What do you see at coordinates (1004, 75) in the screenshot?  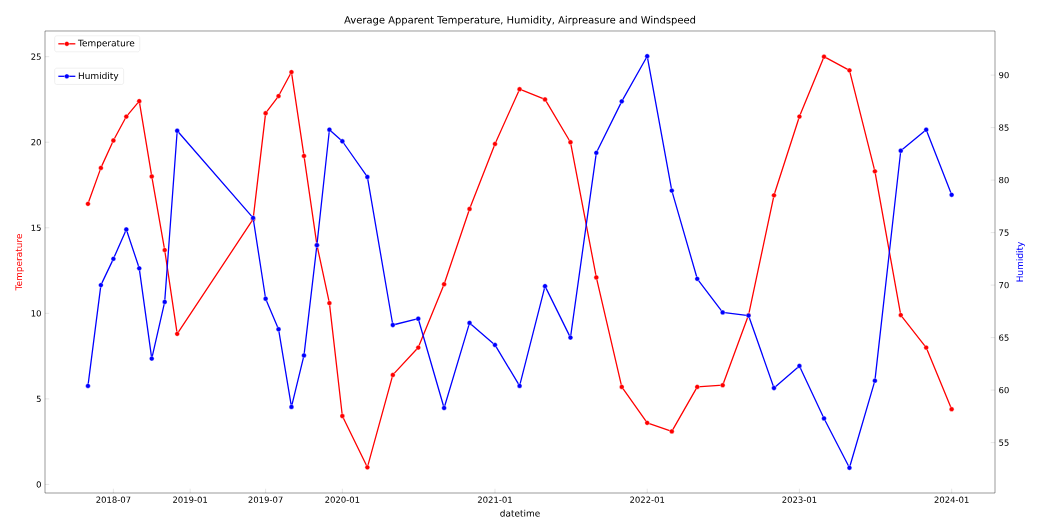 I see `y2-tick-label: 90` at bounding box center [1004, 75].